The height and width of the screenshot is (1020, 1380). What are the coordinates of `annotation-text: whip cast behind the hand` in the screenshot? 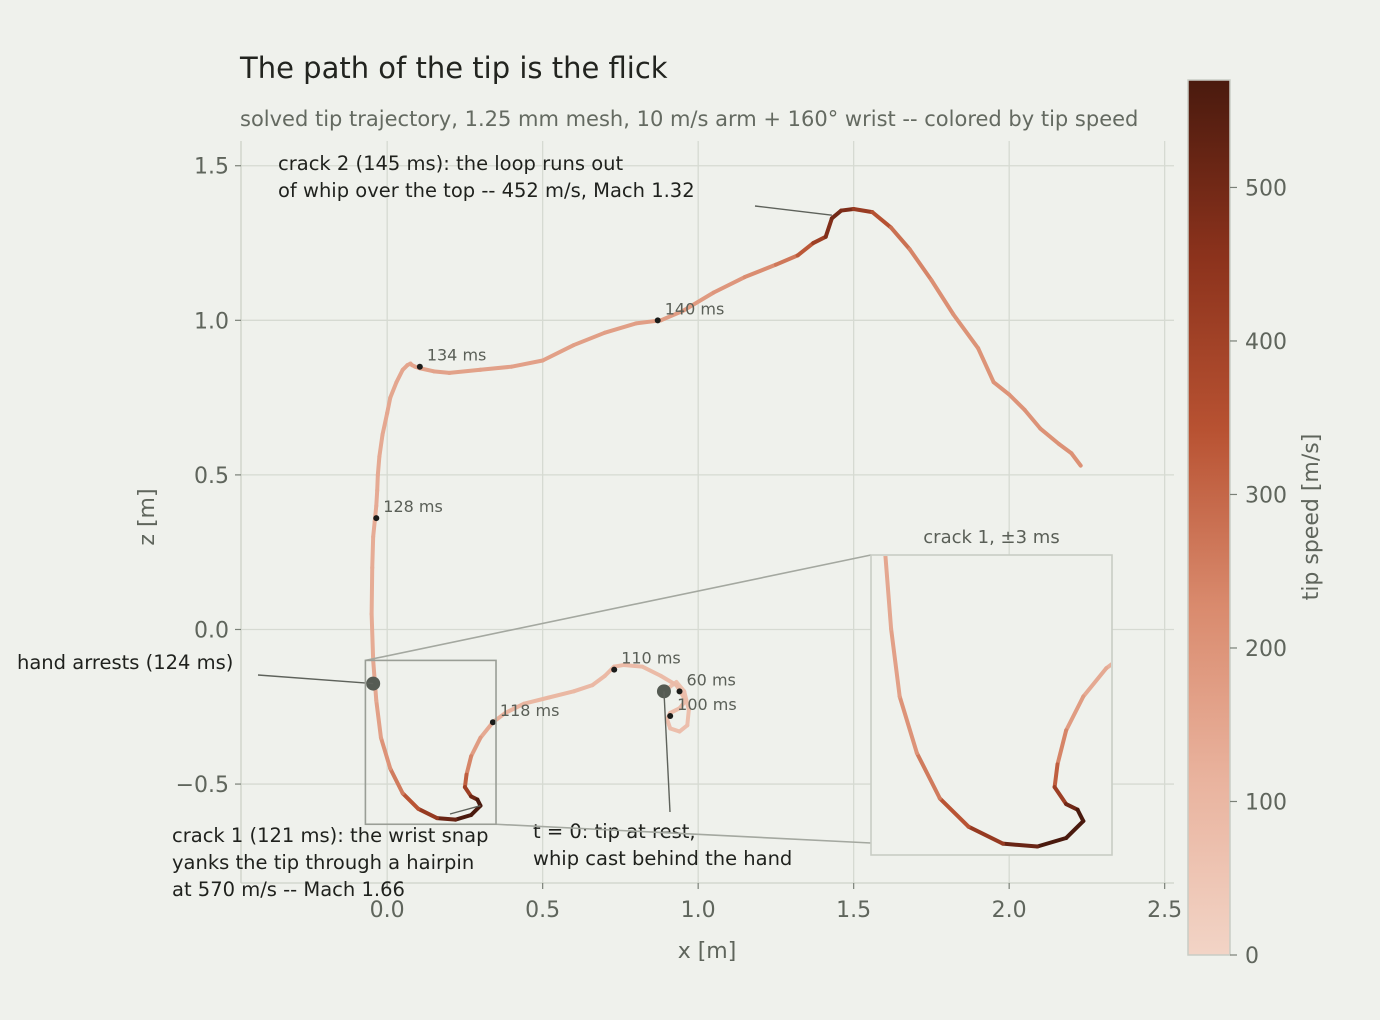 It's located at (662, 858).